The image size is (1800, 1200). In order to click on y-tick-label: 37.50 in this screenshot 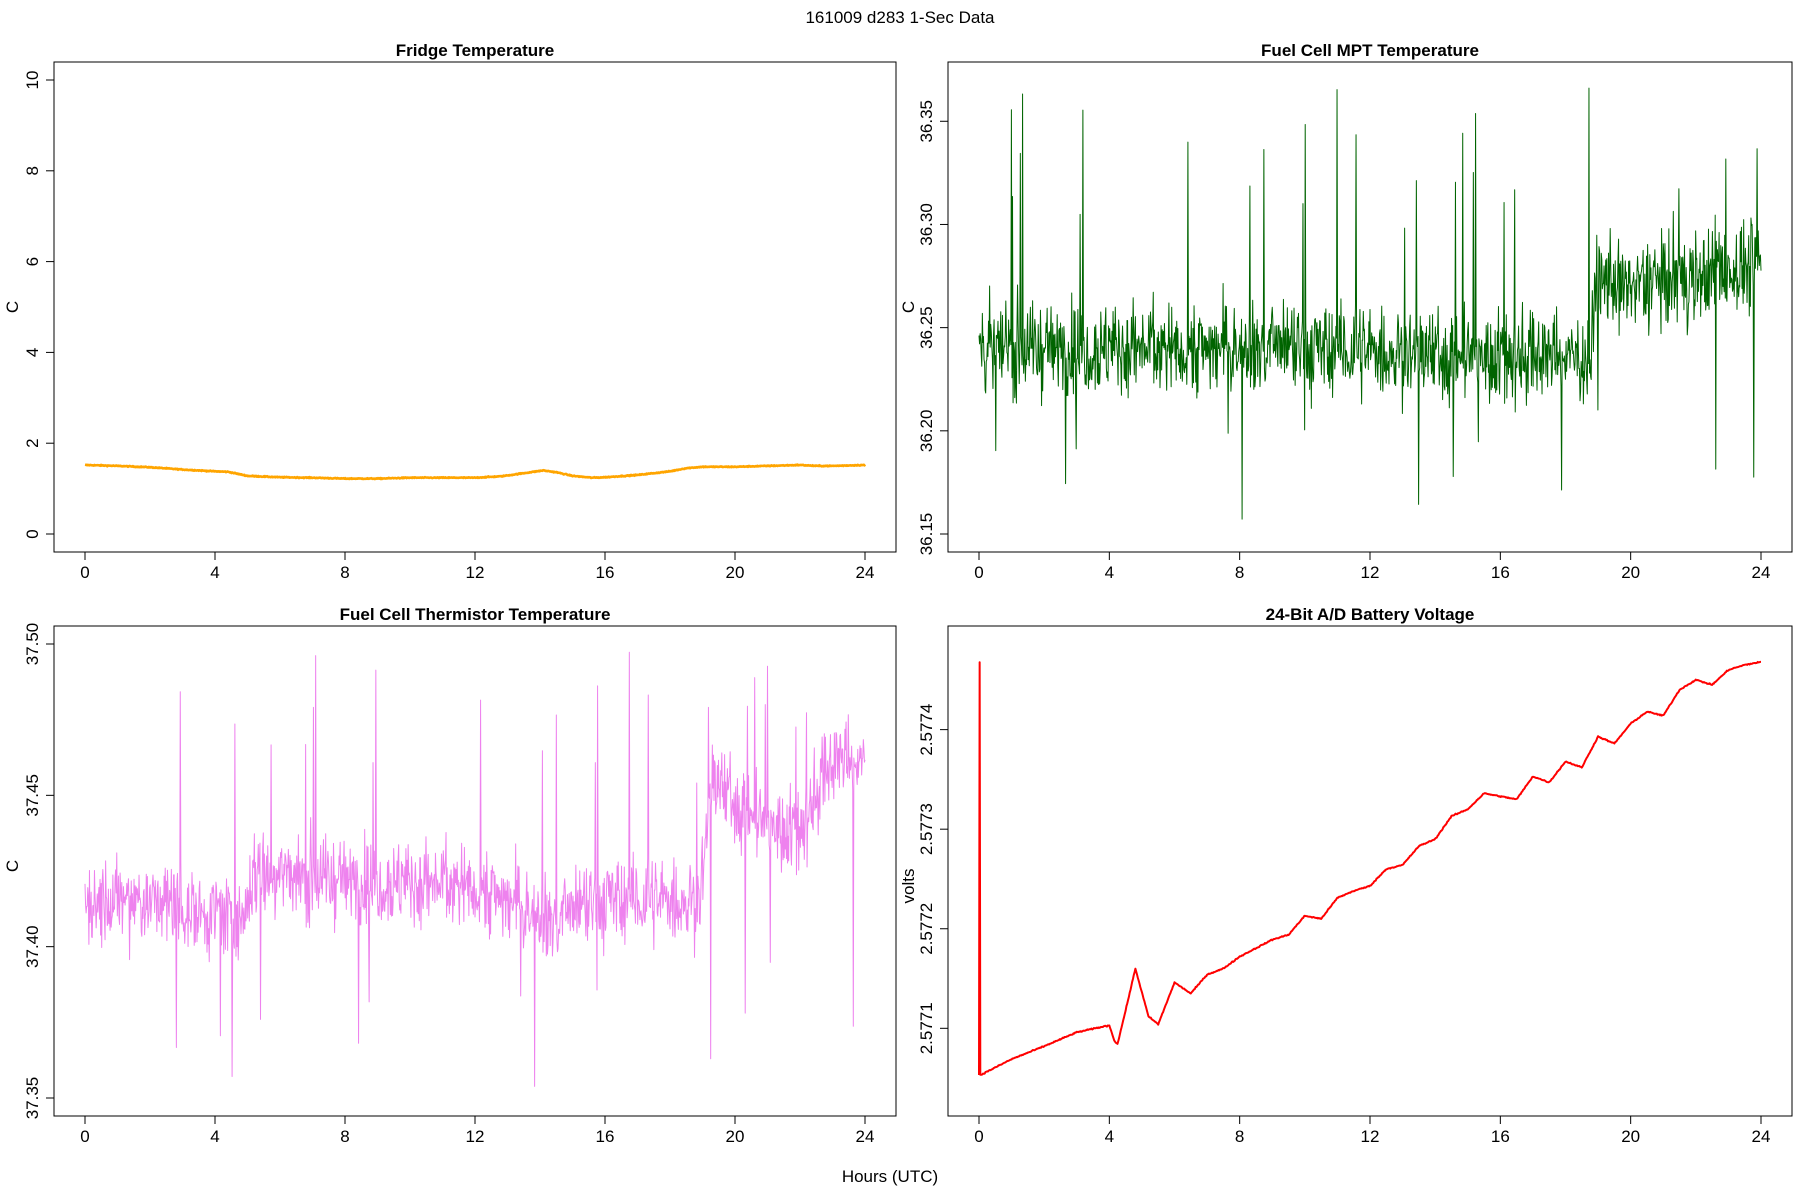, I will do `click(32, 644)`.